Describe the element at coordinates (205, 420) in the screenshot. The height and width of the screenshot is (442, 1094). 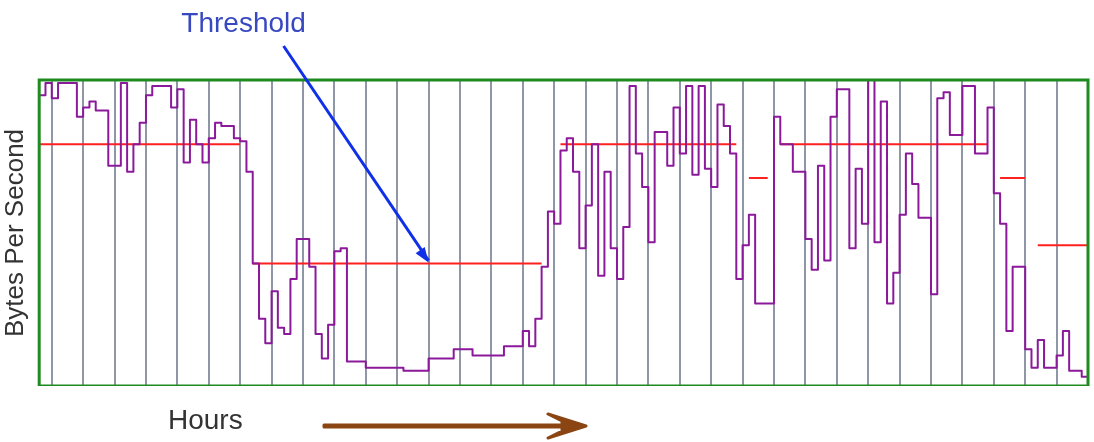
I see `x-axis-title: Hours` at that location.